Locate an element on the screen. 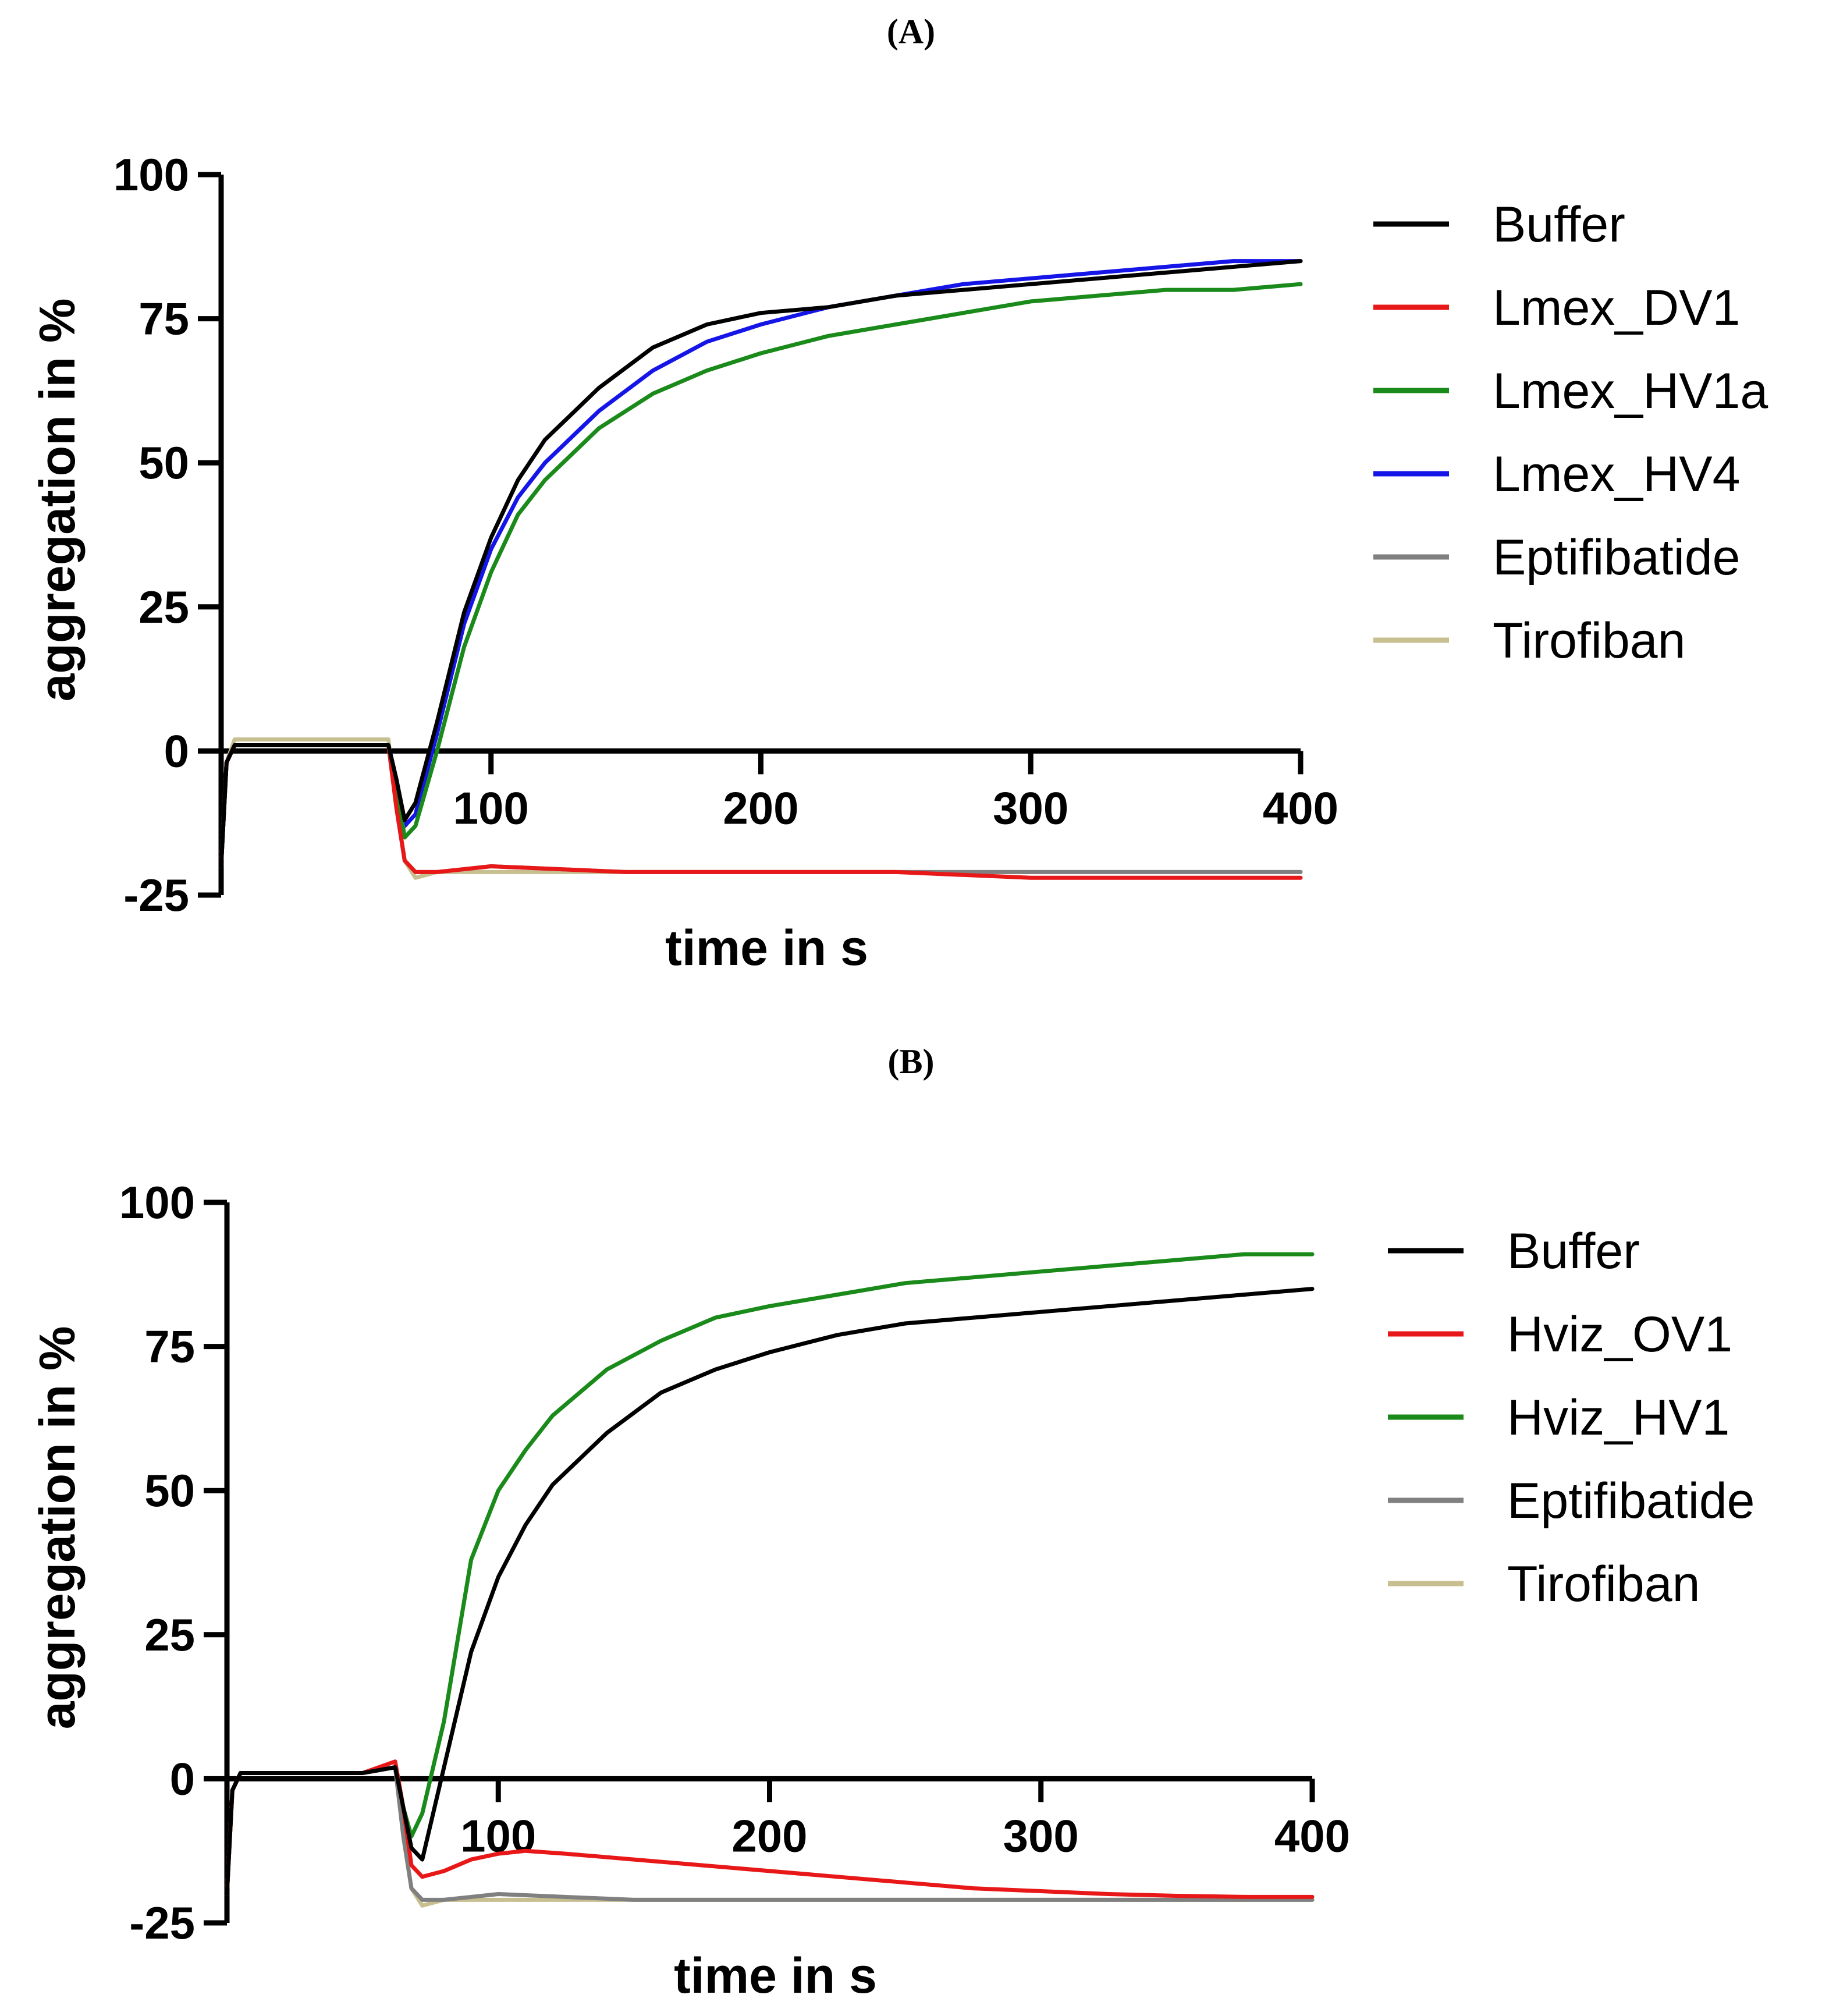  legend-label: Lmex_HV1a is located at coordinates (1630, 391).